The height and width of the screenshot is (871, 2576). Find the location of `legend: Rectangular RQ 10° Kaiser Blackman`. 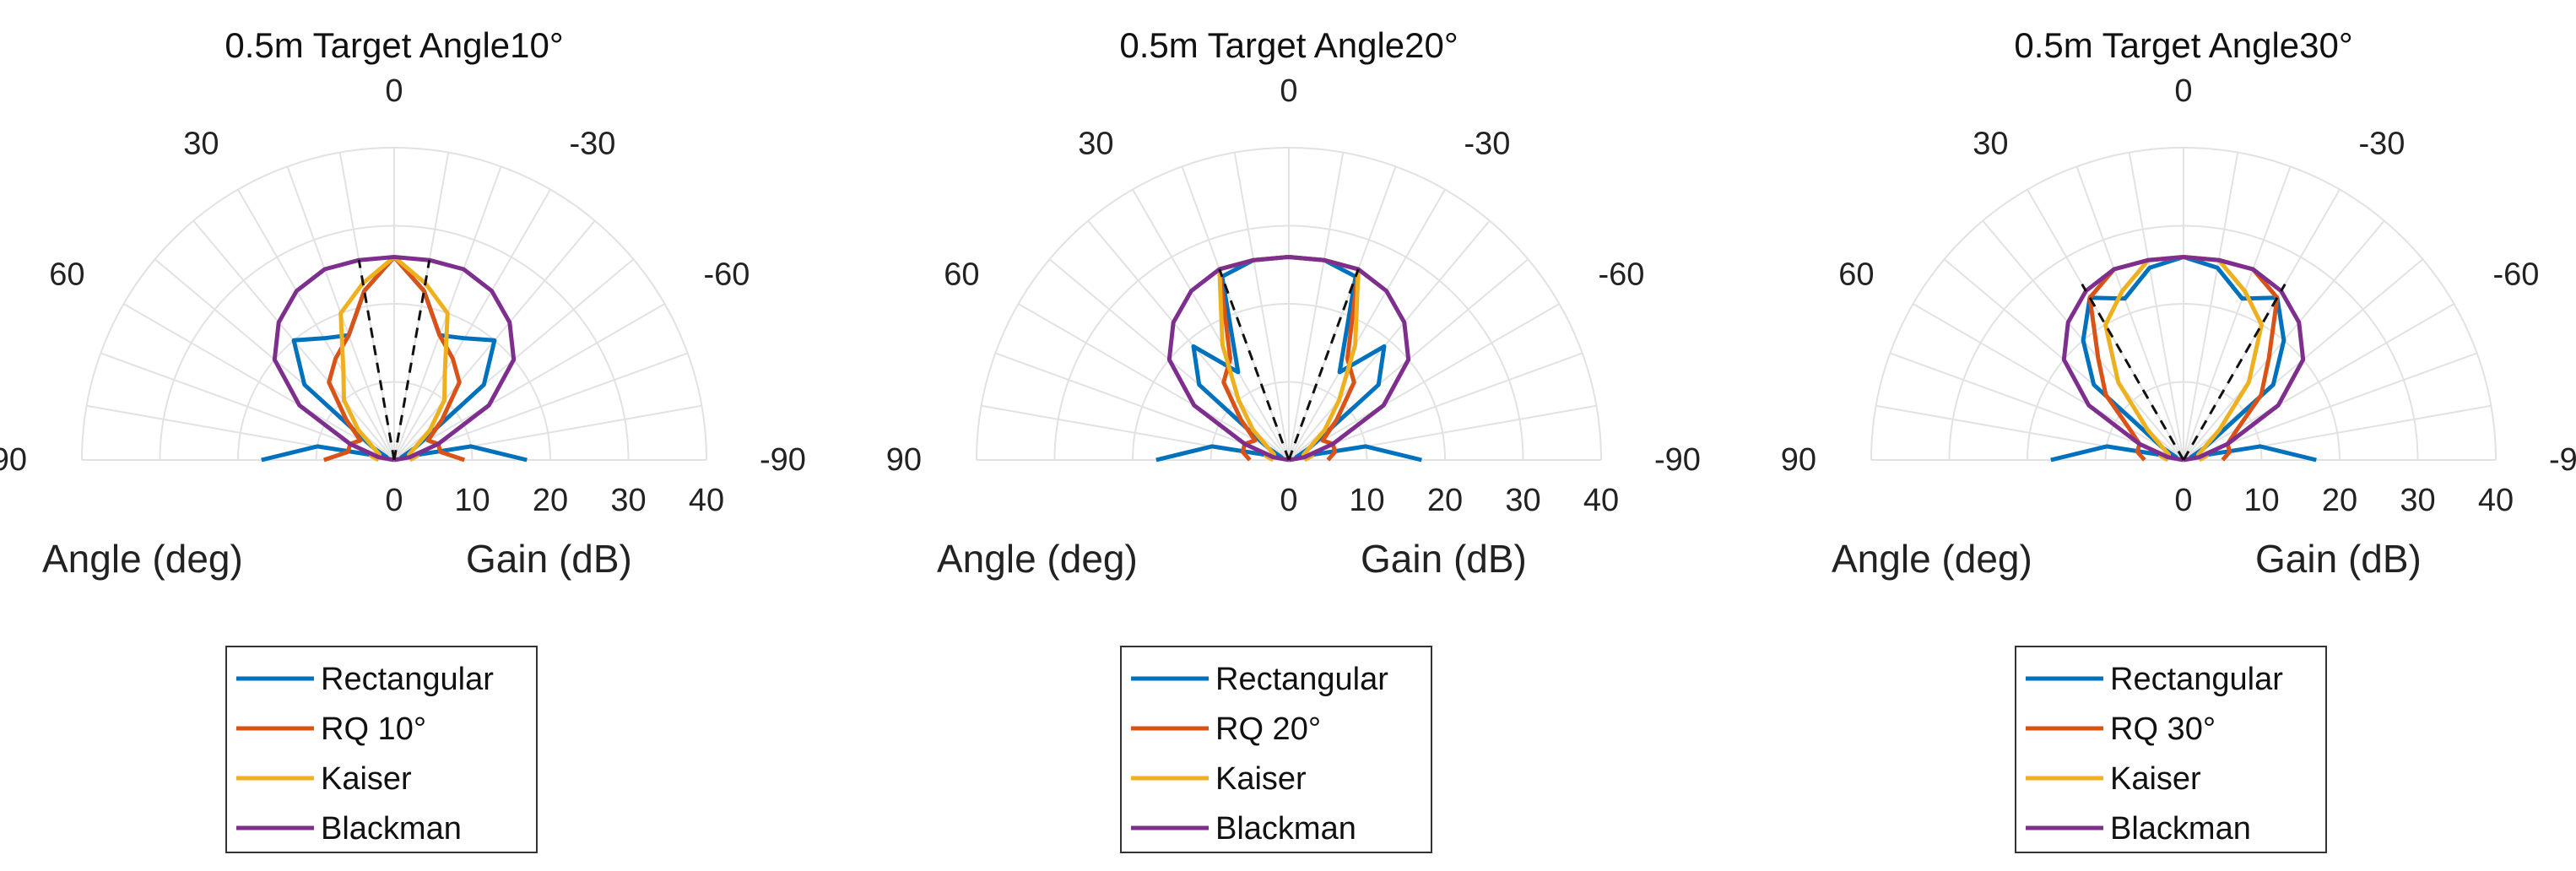

legend: Rectangular RQ 10° Kaiser Blackman is located at coordinates (381, 749).